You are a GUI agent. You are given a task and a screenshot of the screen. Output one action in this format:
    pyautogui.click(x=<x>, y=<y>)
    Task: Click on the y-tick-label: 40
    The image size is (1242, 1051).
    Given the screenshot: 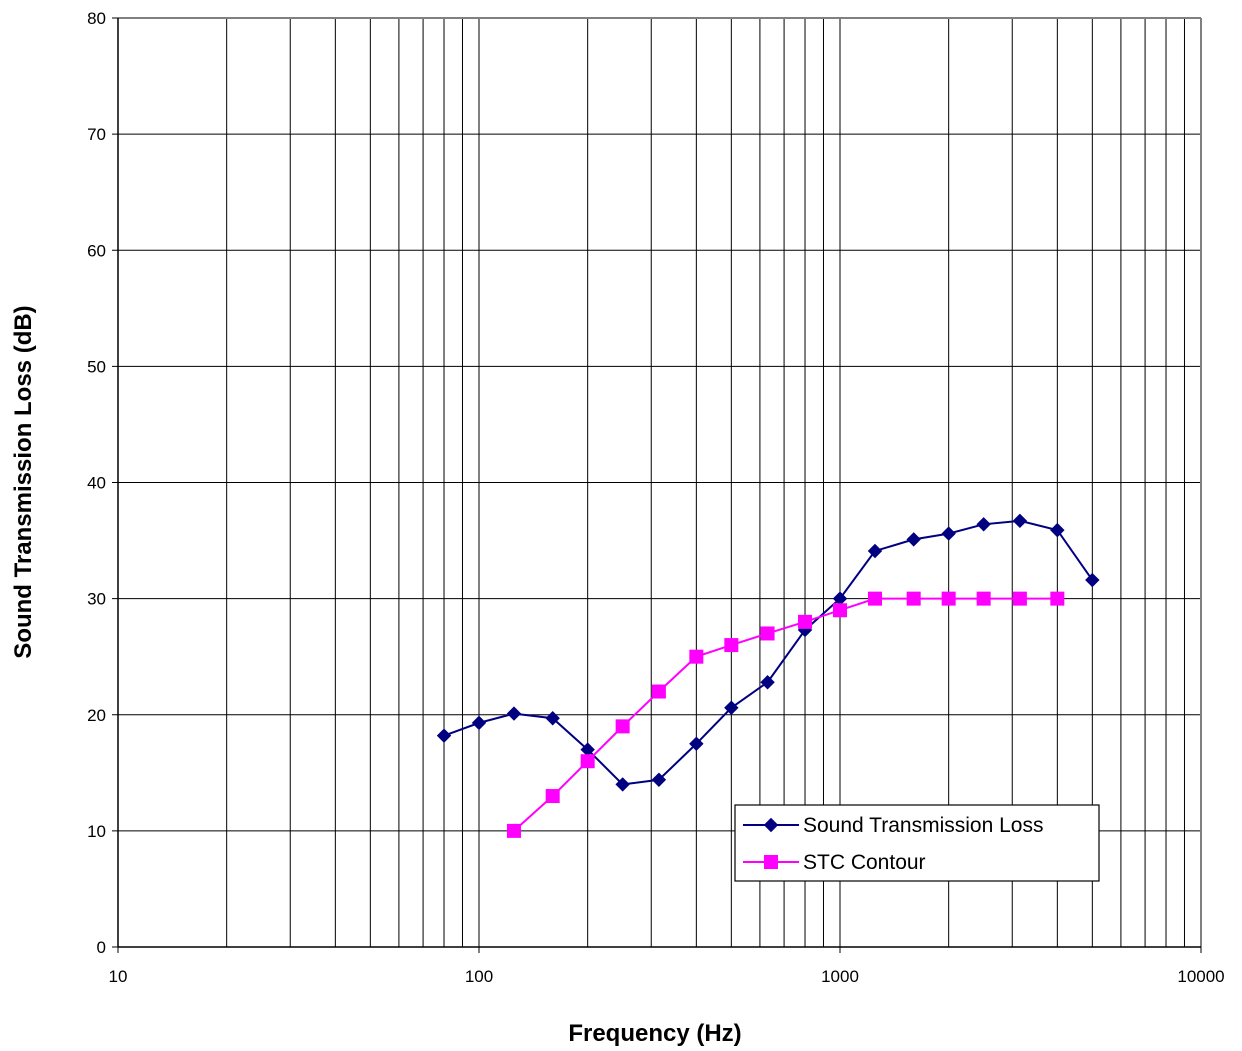 What is the action you would take?
    pyautogui.click(x=96, y=483)
    